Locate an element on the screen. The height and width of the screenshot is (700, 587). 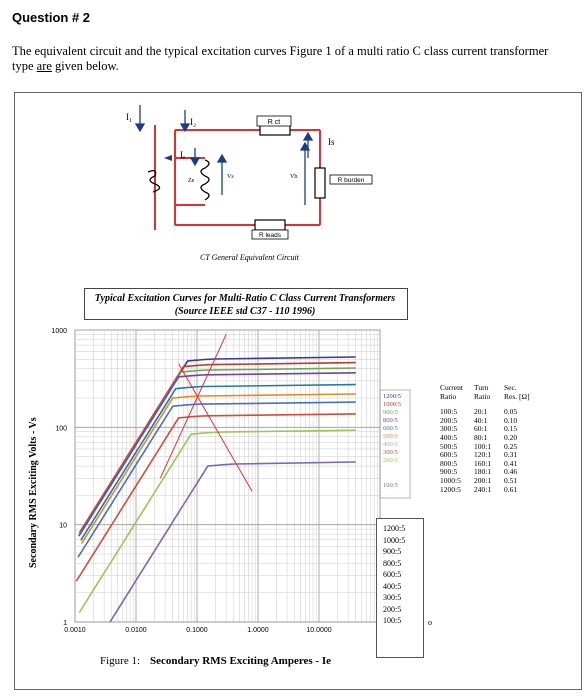
y-tick-label: 1000 is located at coordinates (59, 331).